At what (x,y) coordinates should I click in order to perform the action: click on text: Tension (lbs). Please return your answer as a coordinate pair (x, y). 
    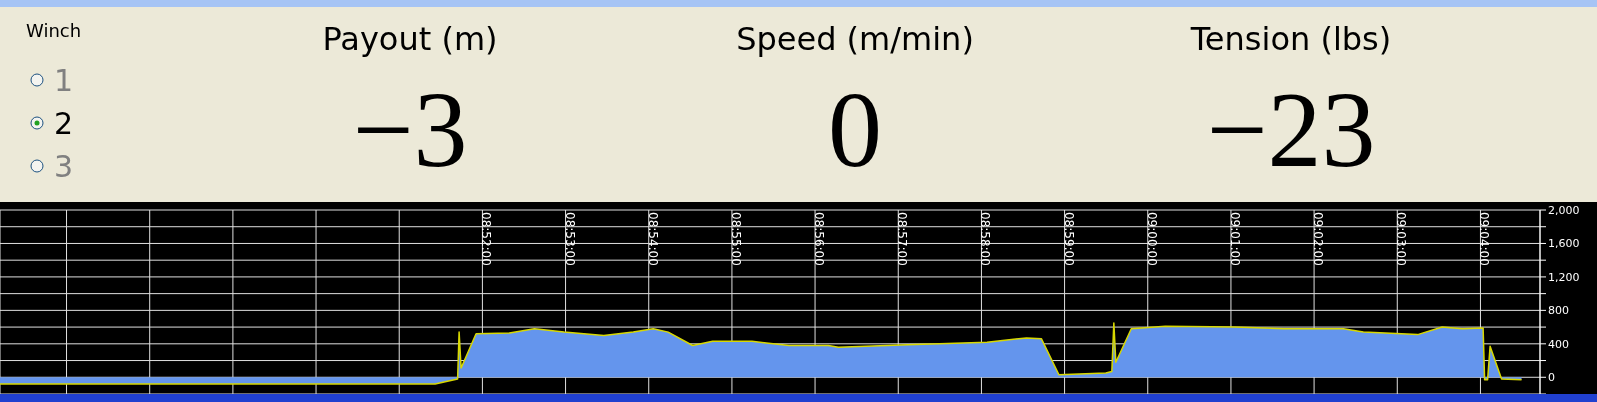
    Looking at the image, I should click on (1291, 39).